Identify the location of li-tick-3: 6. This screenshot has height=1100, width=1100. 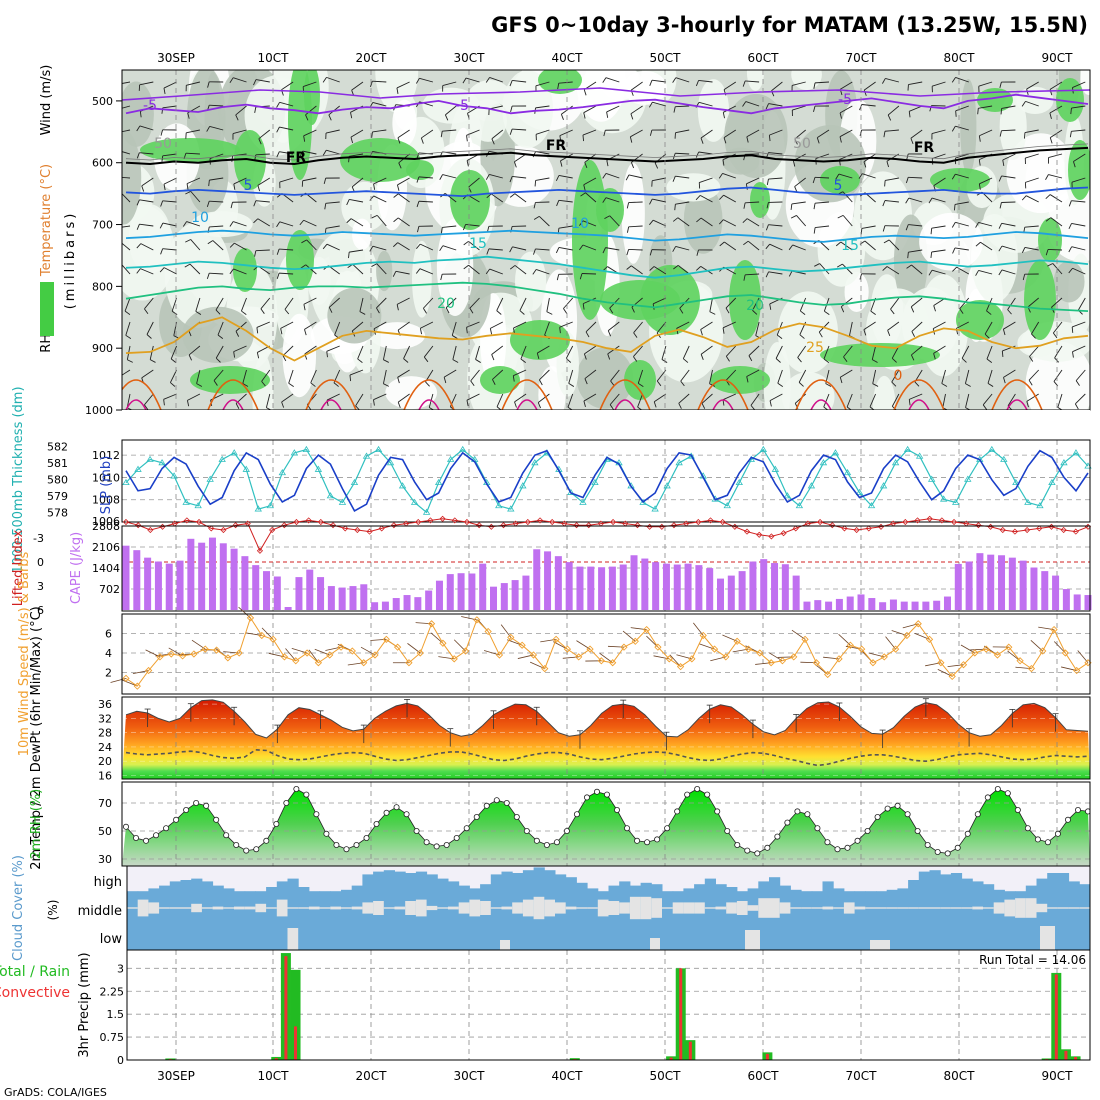
(40, 610).